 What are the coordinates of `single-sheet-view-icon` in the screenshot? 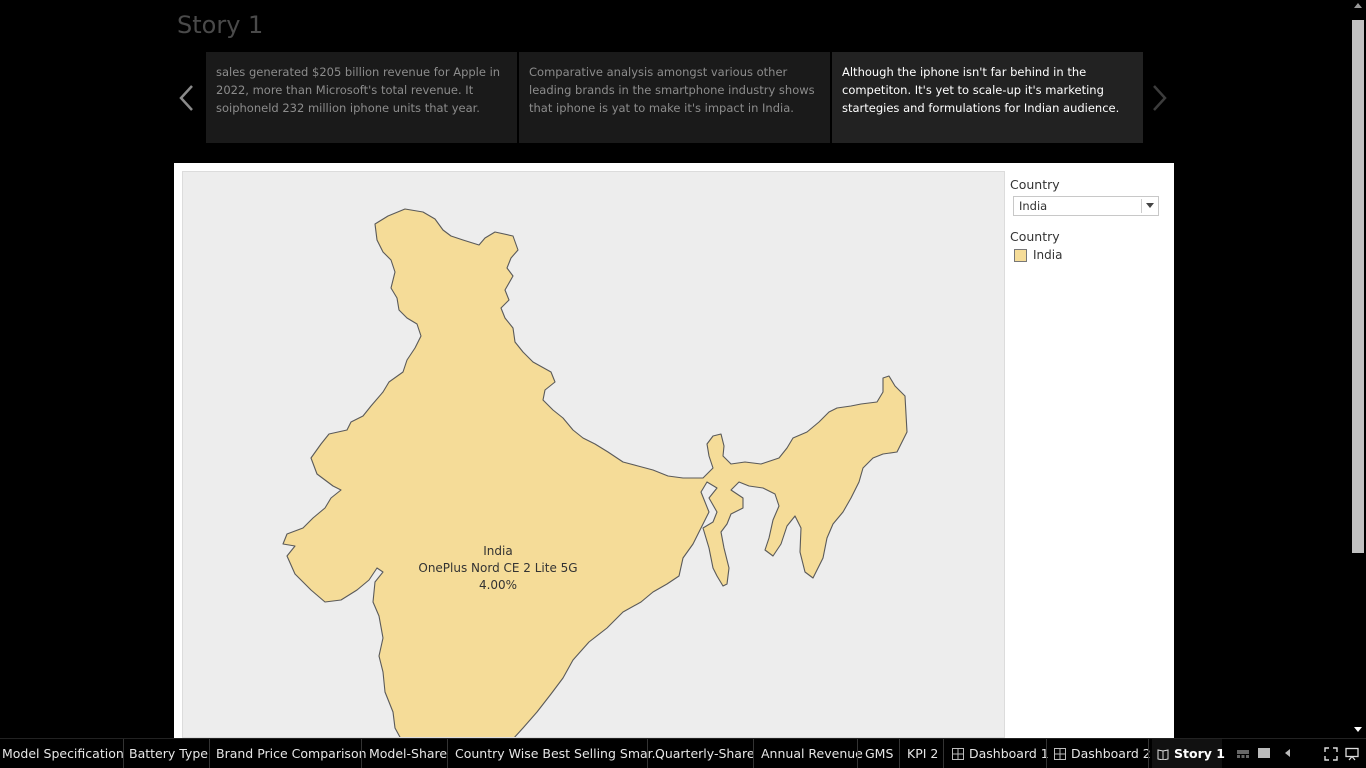 It's located at (1264, 753).